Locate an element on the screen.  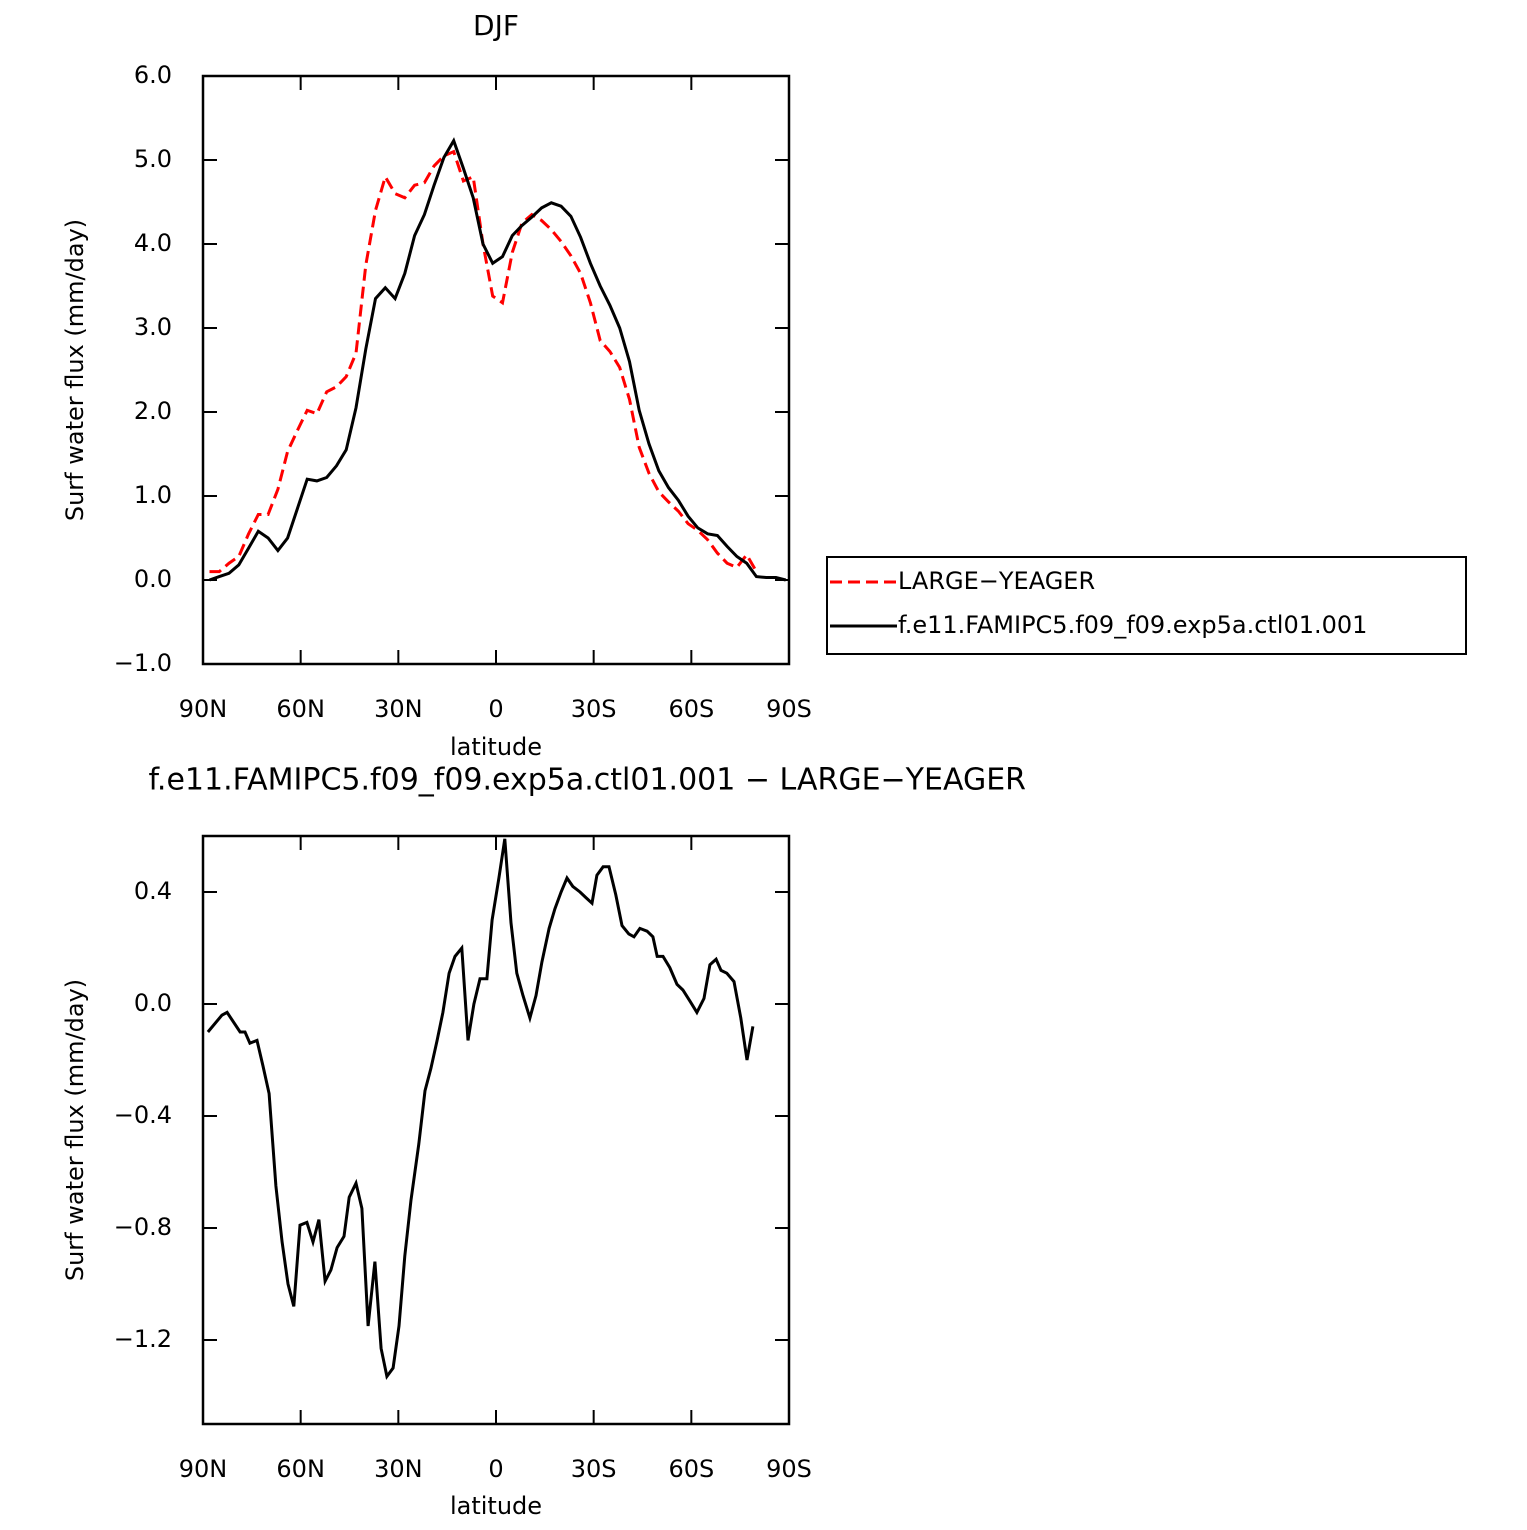
y-tick-label: 4.0 is located at coordinates (153, 243).